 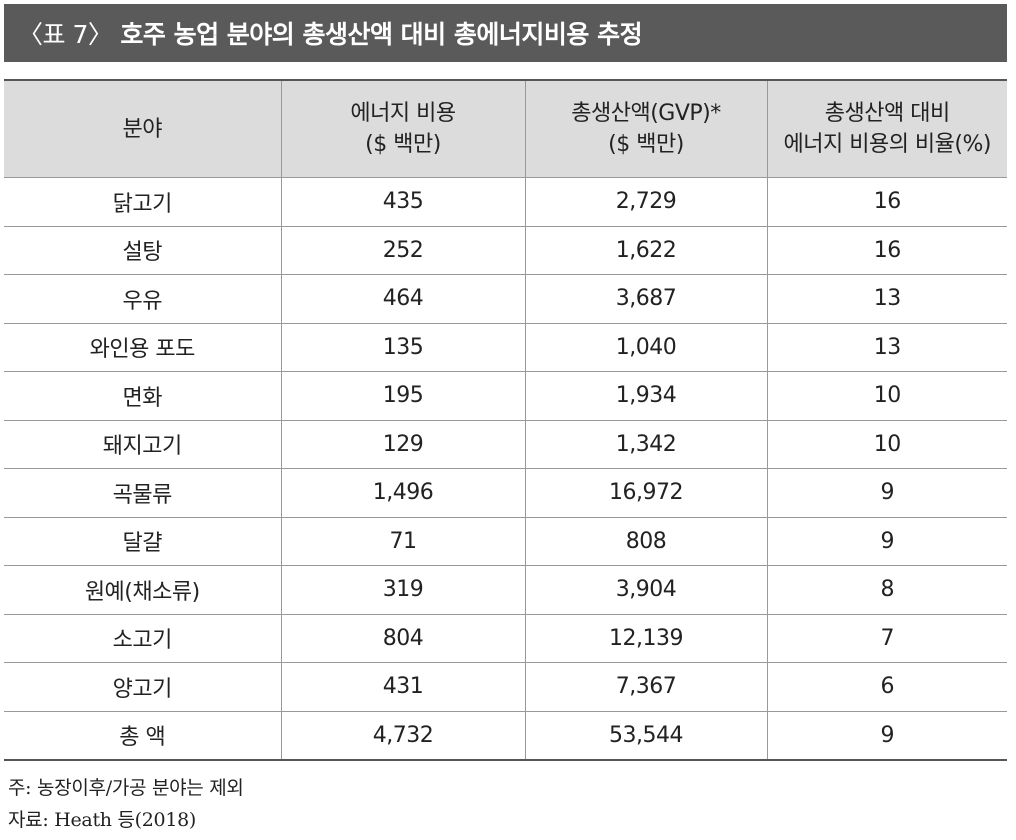 I want to click on cell-energy-cost: 1,496, so click(x=403, y=493).